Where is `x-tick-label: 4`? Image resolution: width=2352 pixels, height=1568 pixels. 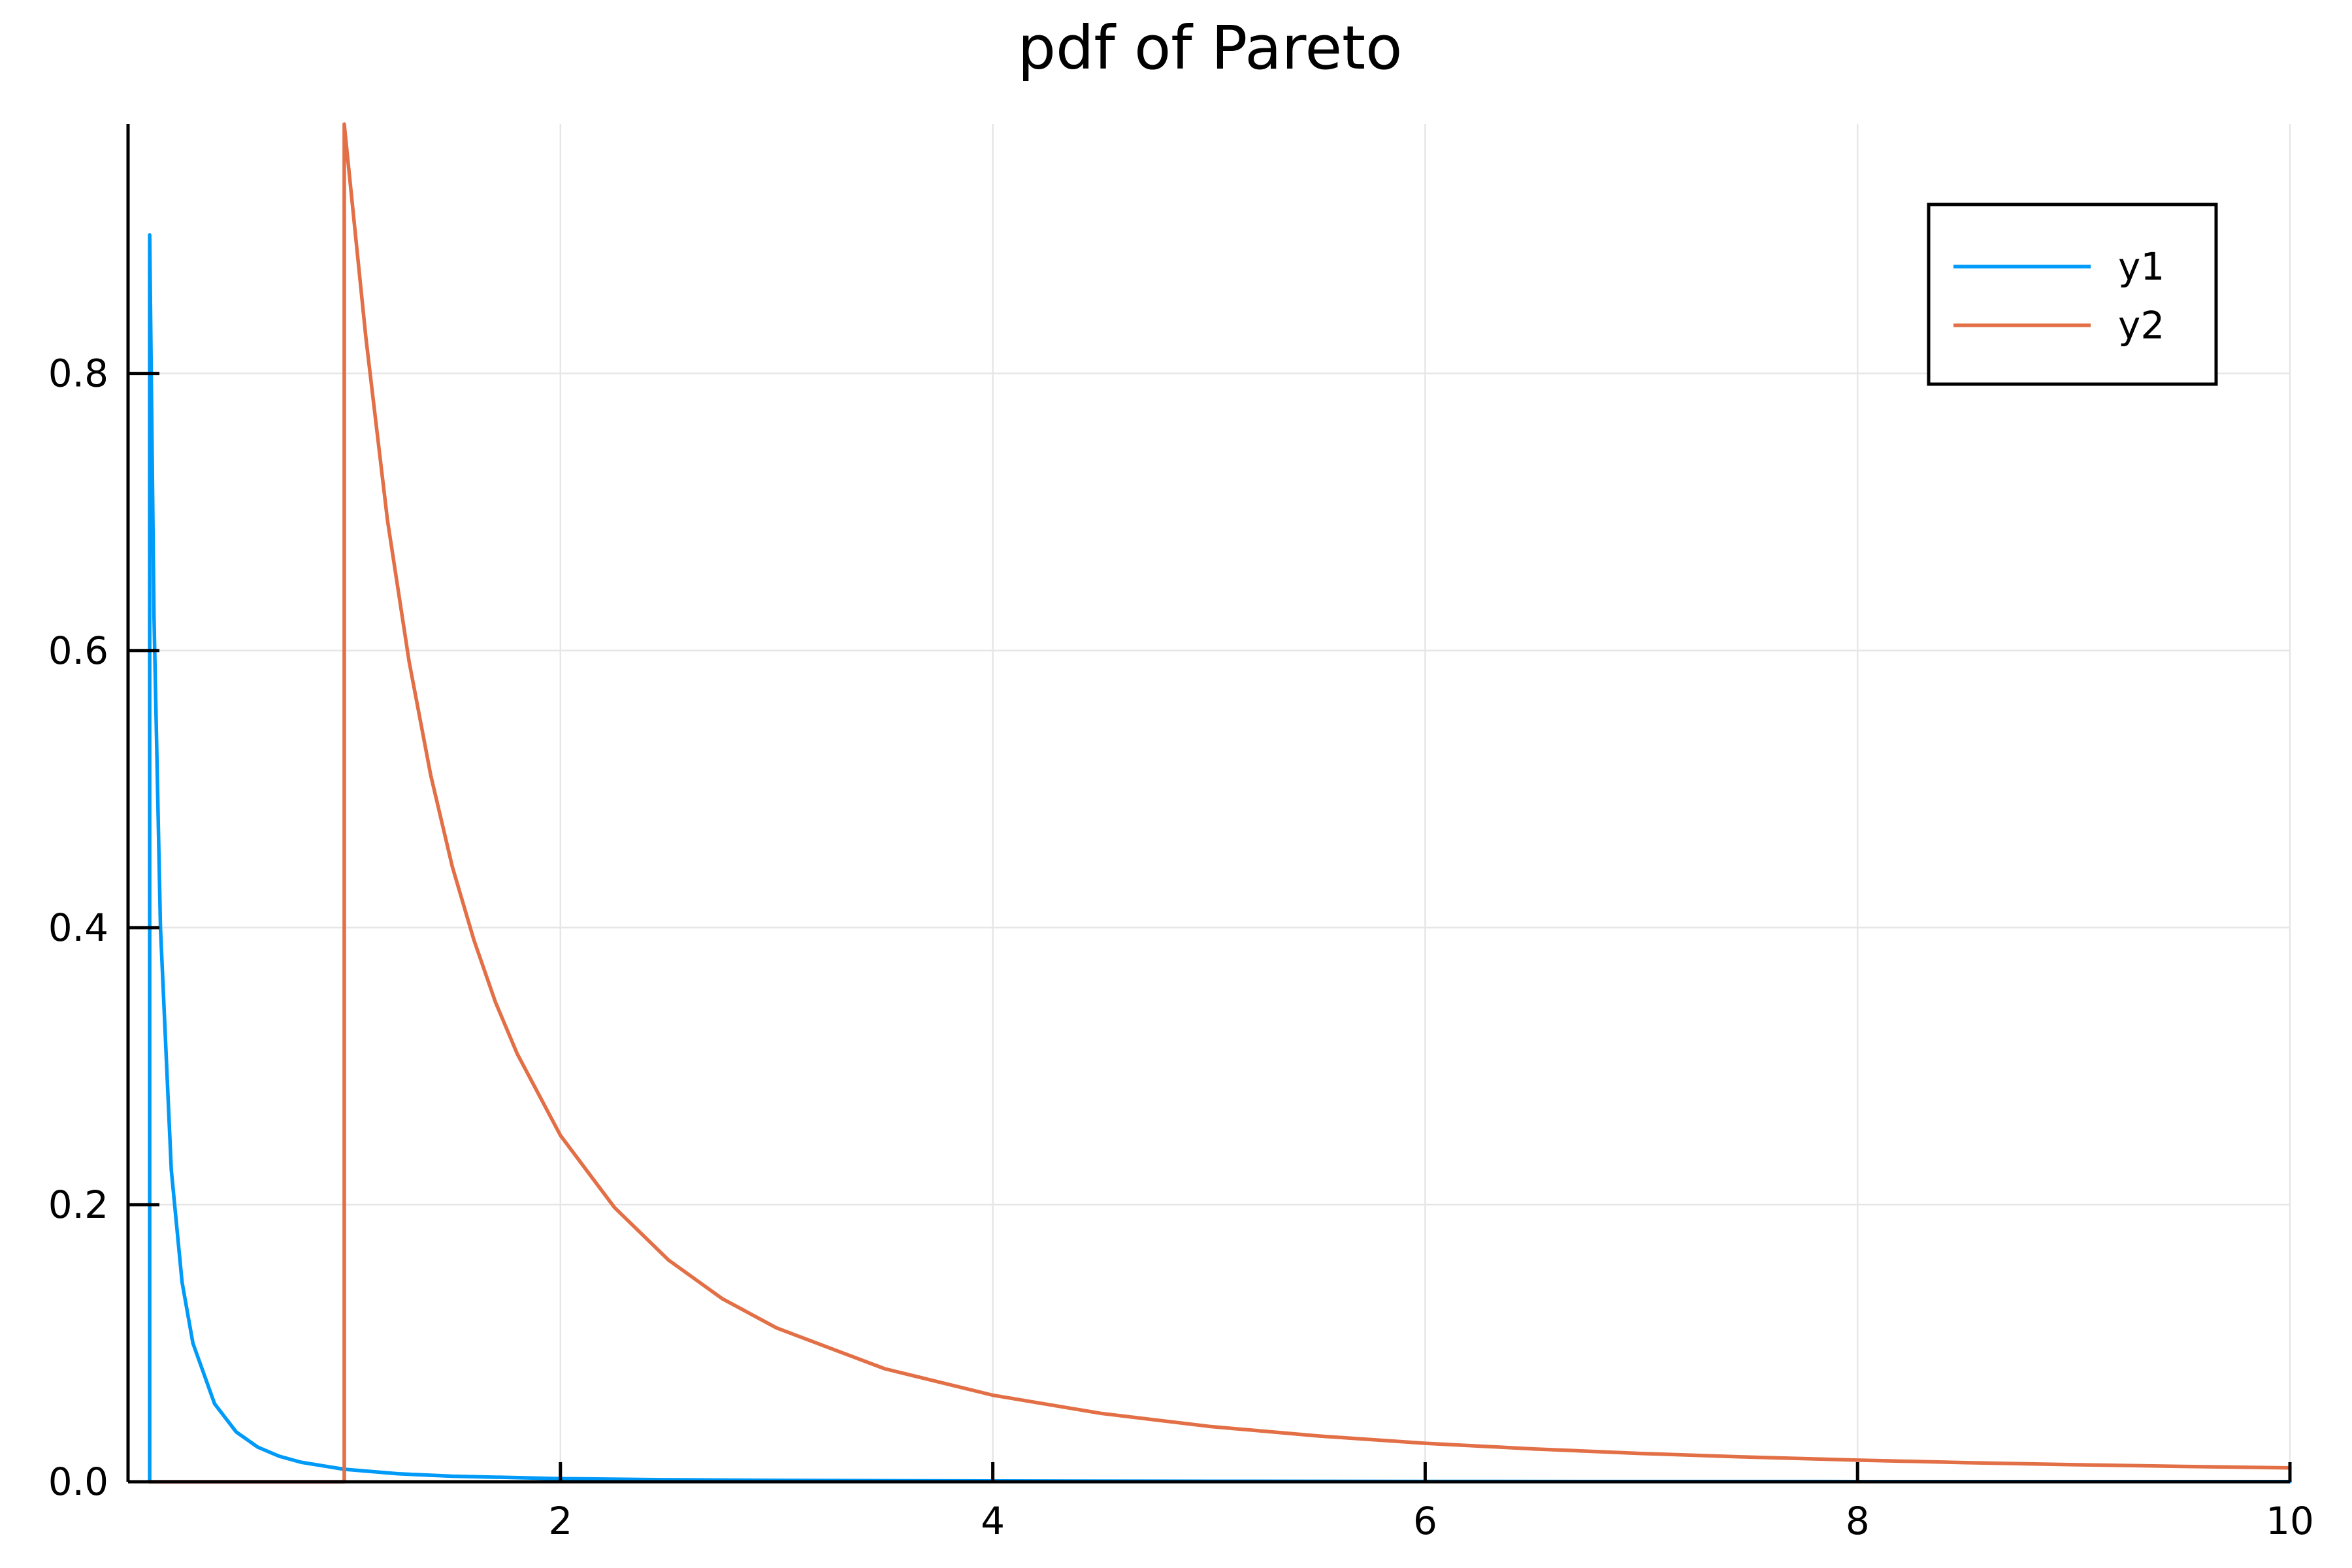 x-tick-label: 4 is located at coordinates (993, 1521).